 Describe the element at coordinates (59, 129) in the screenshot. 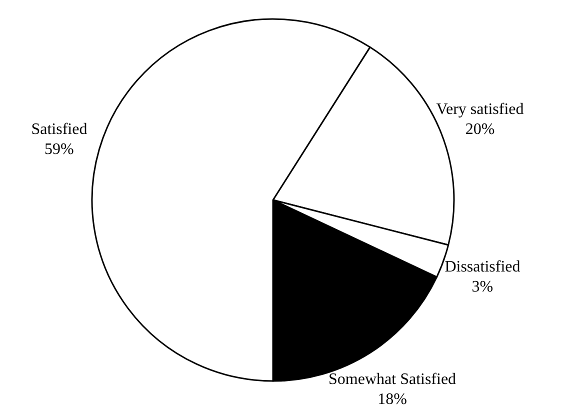

I see `slice-label: Satisfied` at that location.